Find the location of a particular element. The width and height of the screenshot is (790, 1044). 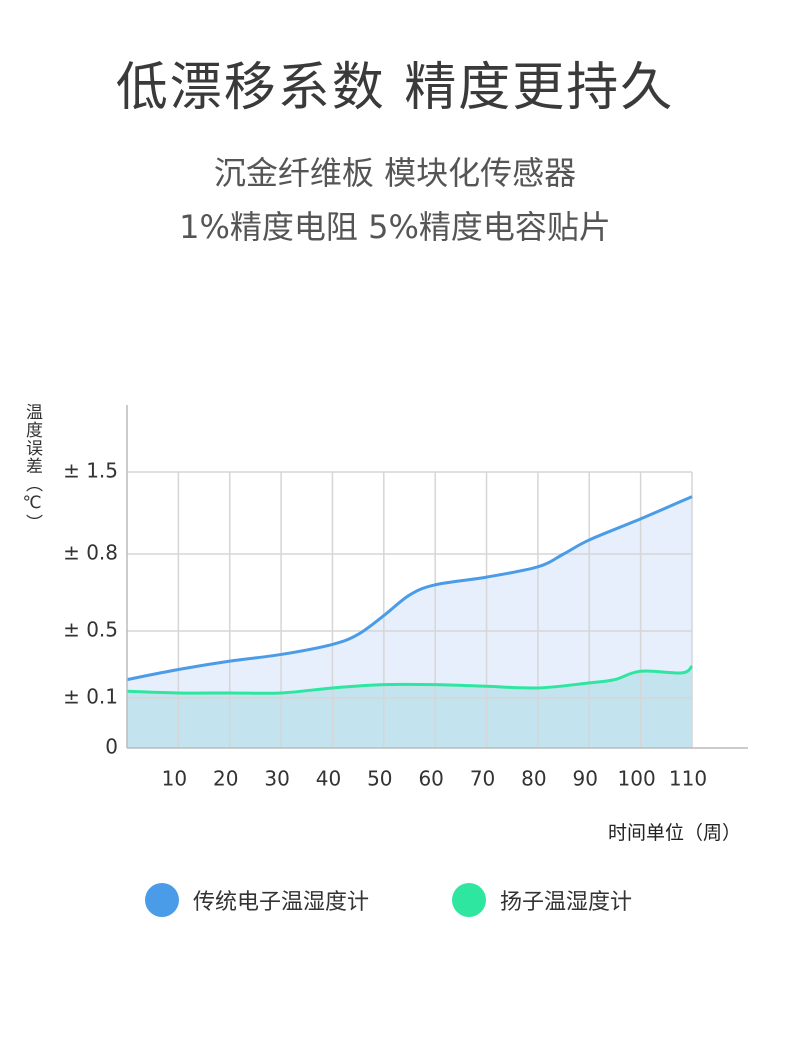

y-axis-label: 温度误差（℃） is located at coordinates (32, 467).